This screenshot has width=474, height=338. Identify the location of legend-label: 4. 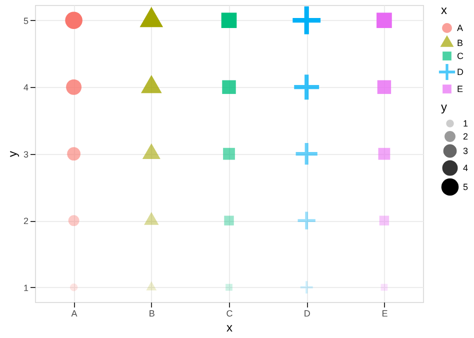
(465, 168).